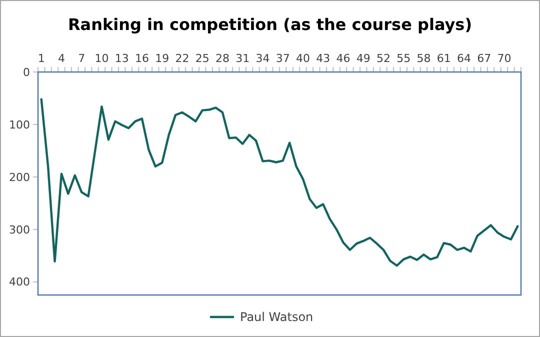 Image resolution: width=540 pixels, height=337 pixels. I want to click on x-tick-label: 46, so click(343, 58).